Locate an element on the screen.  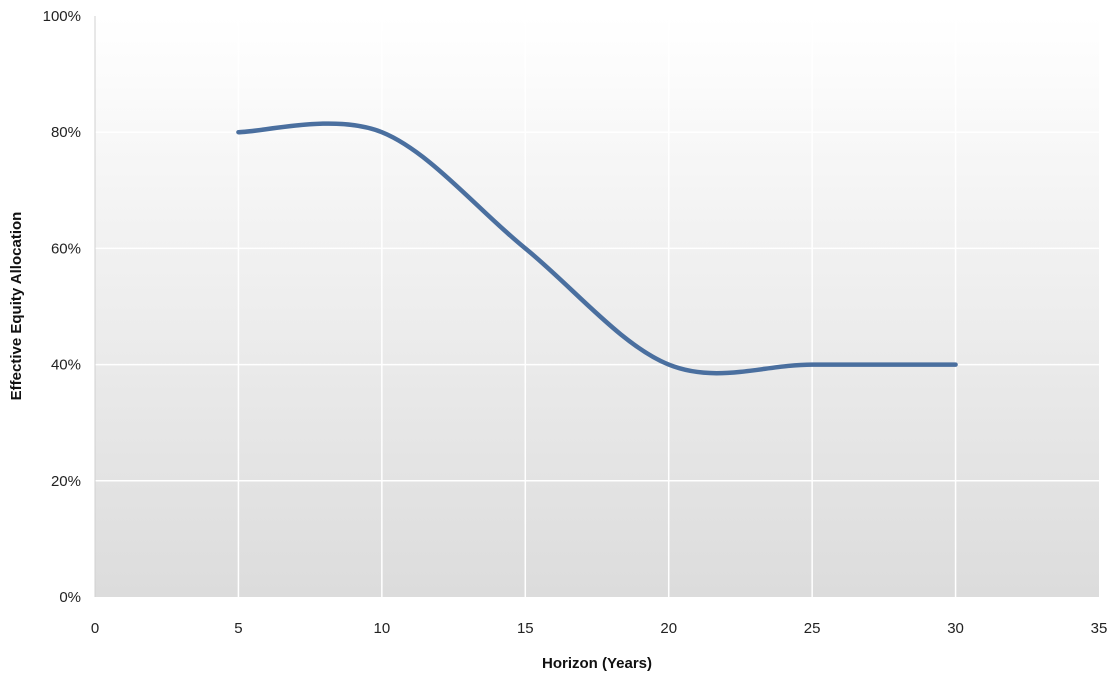
x-tick-label: 0 is located at coordinates (95, 628).